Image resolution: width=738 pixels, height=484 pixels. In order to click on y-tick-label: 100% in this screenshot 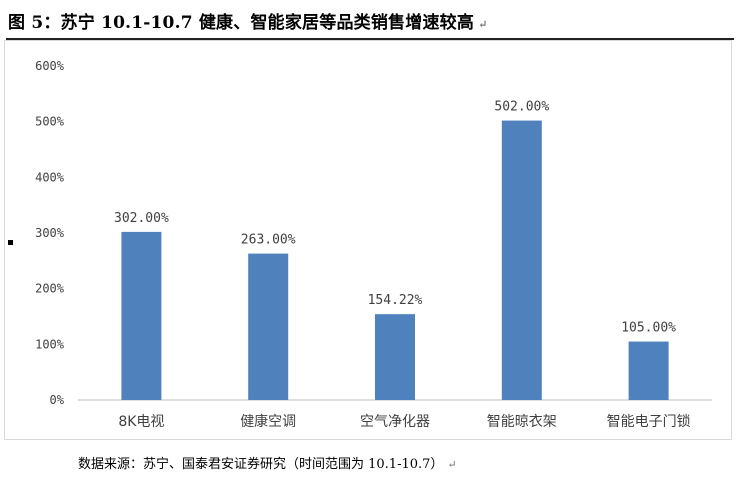, I will do `click(50, 344)`.